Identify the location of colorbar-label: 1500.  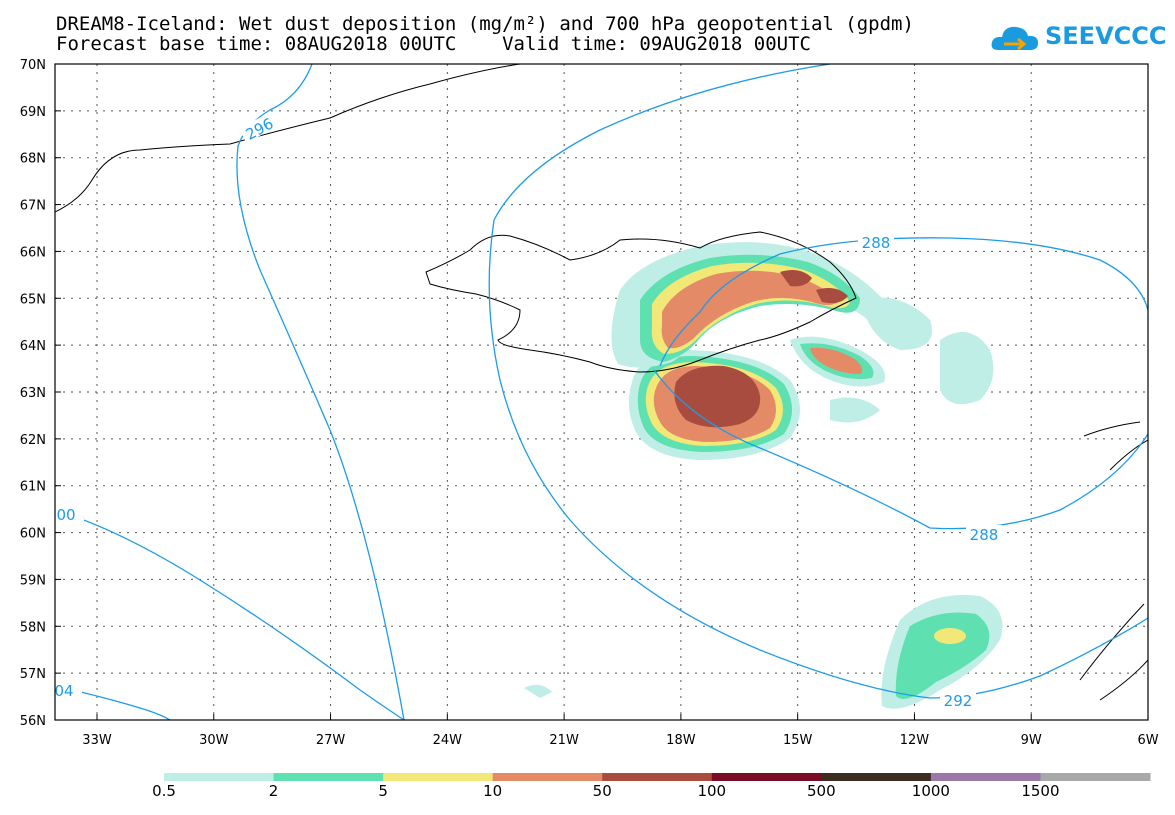
(1040, 791).